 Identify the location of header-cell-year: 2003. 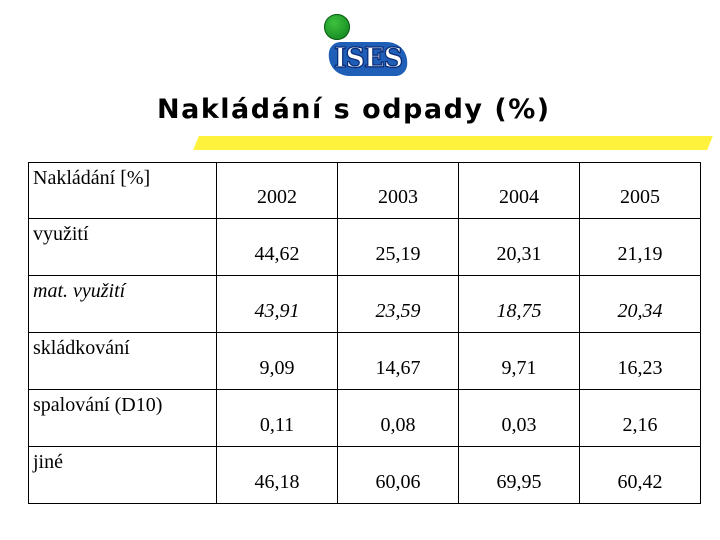
(398, 190).